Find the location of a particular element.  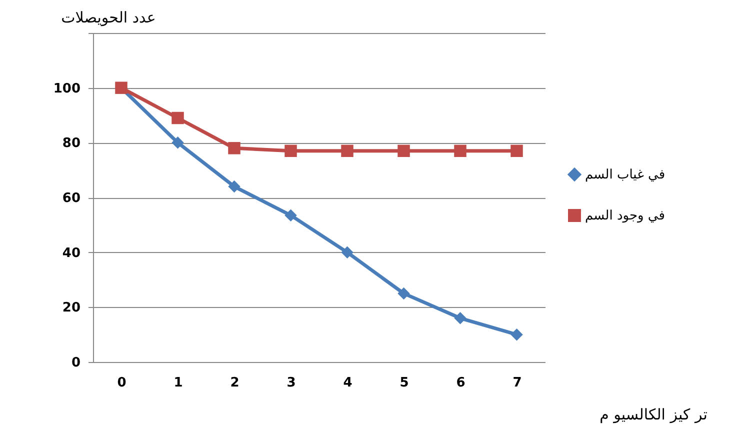

x-tick-label: 2 is located at coordinates (235, 383).